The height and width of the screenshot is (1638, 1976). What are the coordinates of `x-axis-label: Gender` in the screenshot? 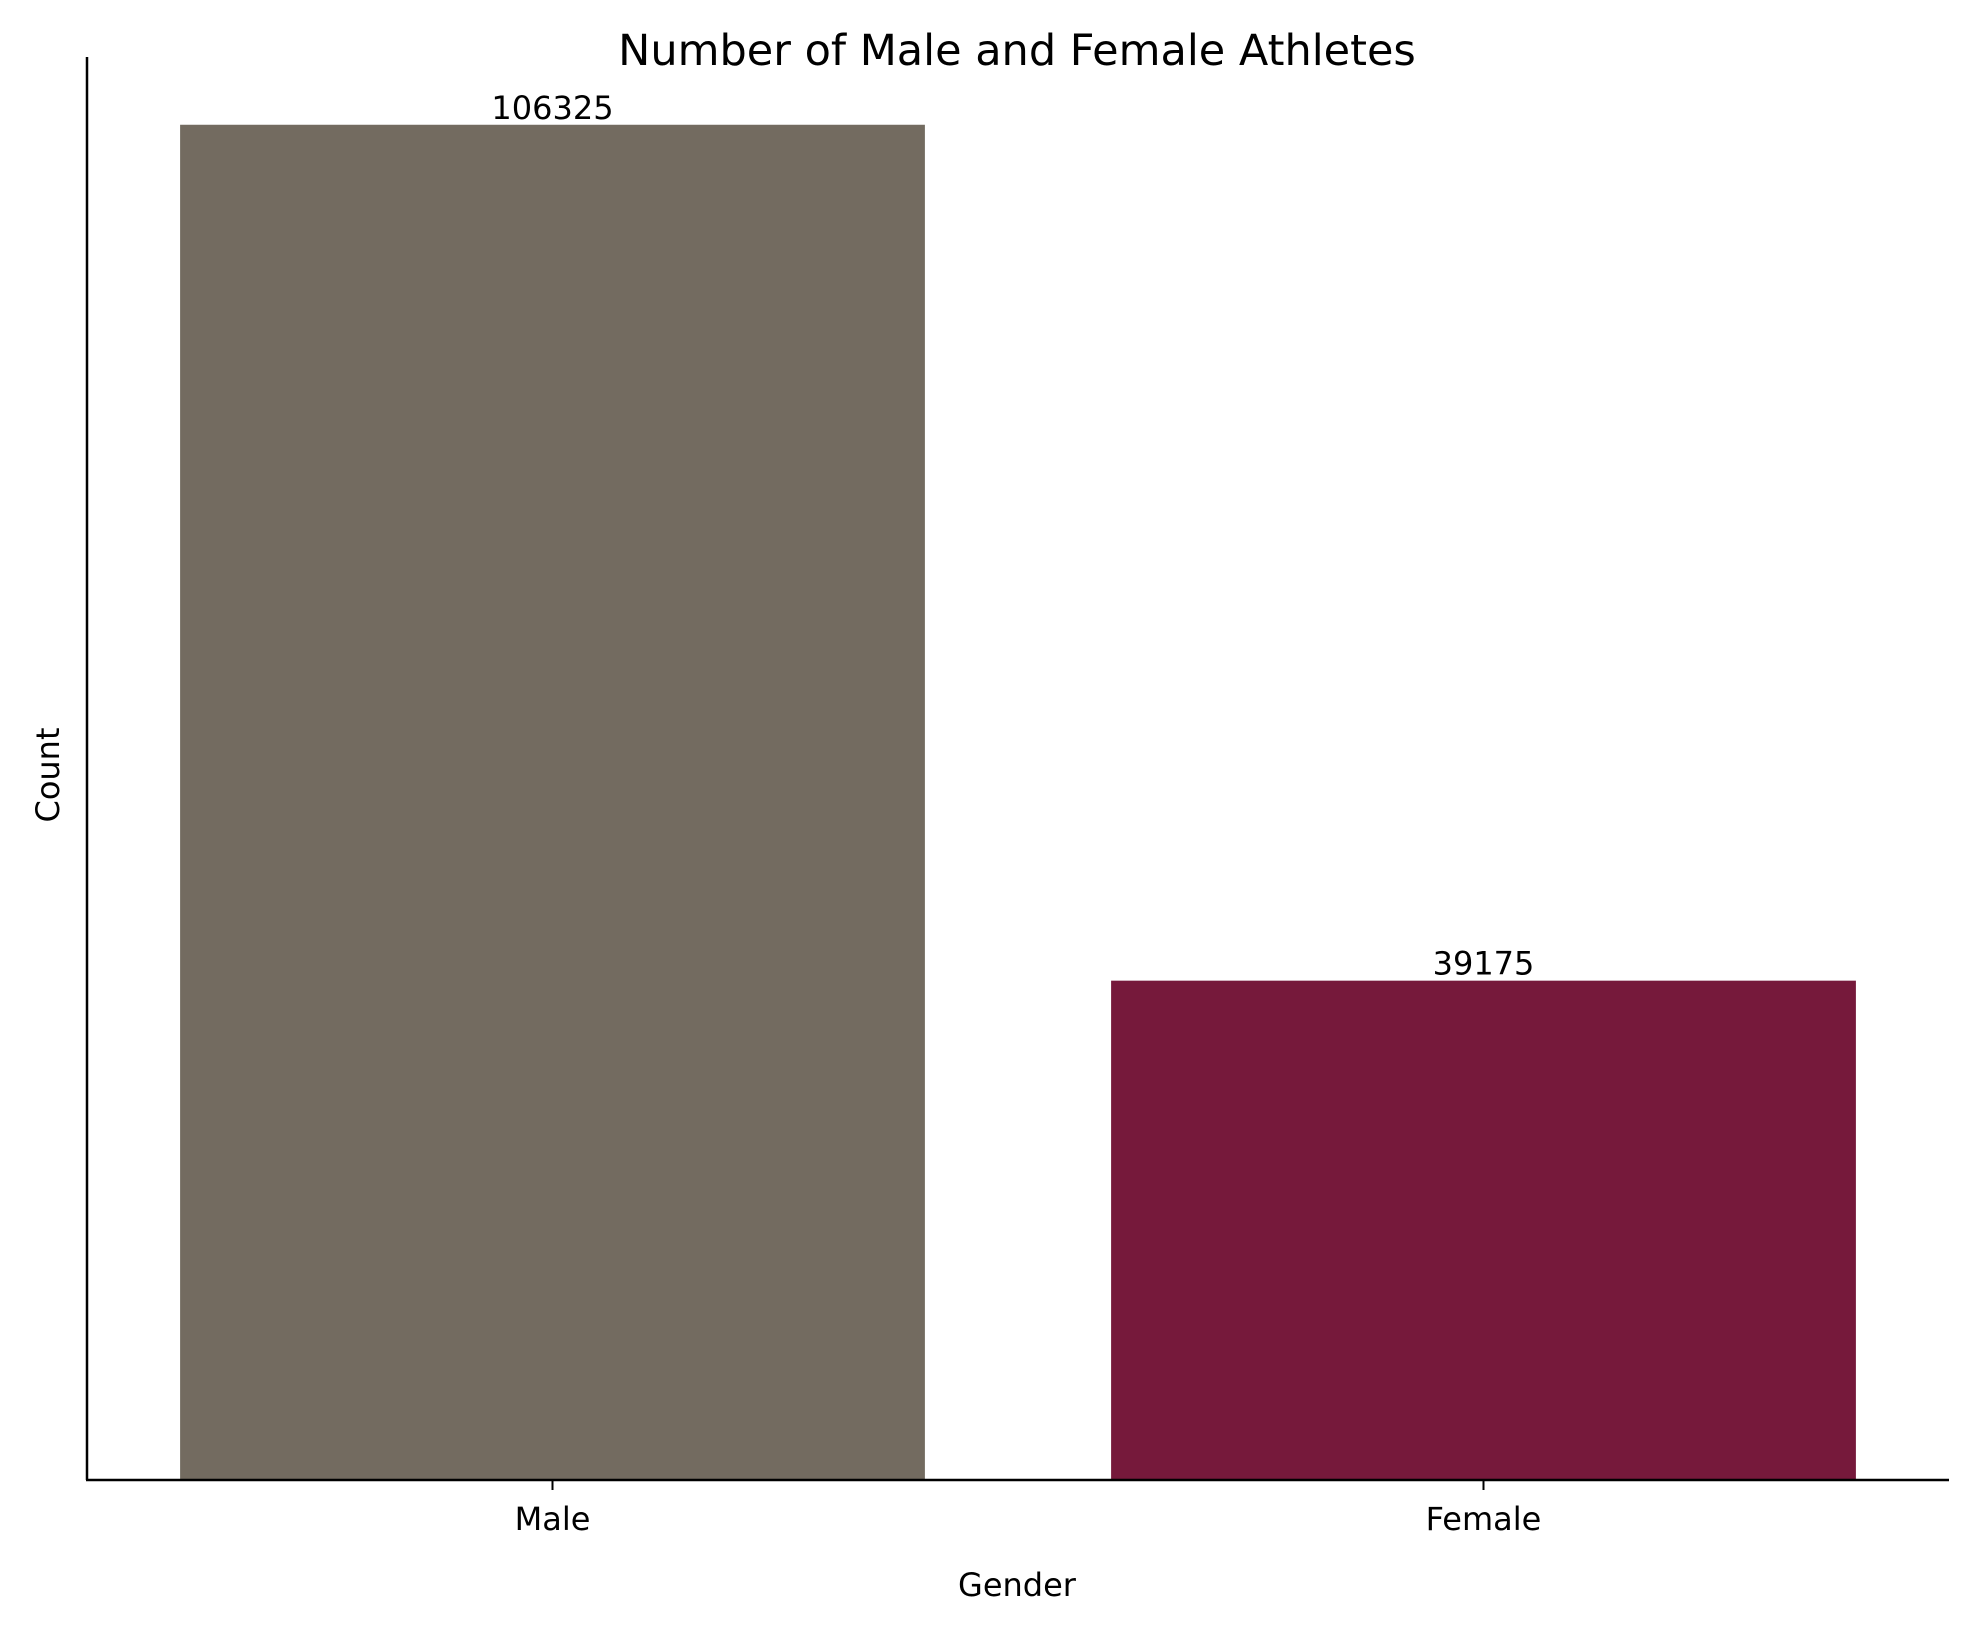 It's located at (1017, 1585).